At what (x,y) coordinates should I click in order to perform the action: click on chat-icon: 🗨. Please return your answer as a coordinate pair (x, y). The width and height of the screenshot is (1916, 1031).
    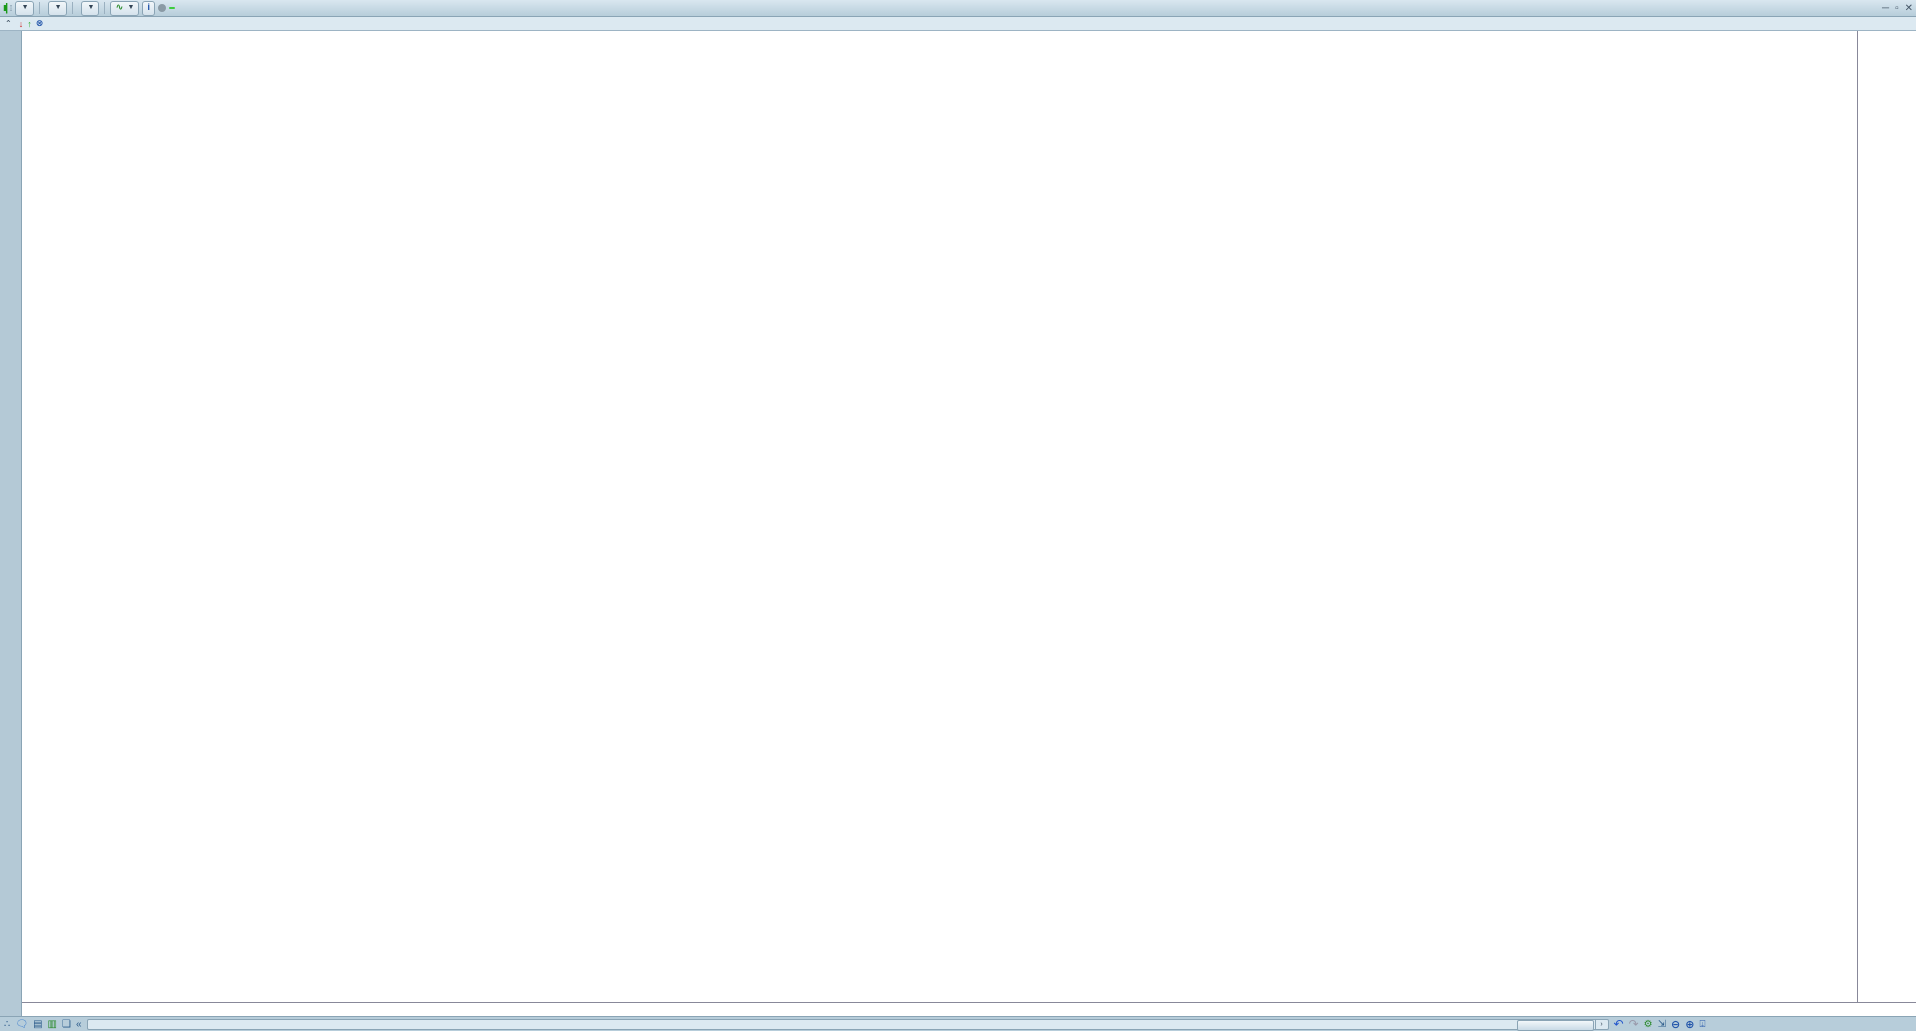
    Looking at the image, I should click on (22, 1024).